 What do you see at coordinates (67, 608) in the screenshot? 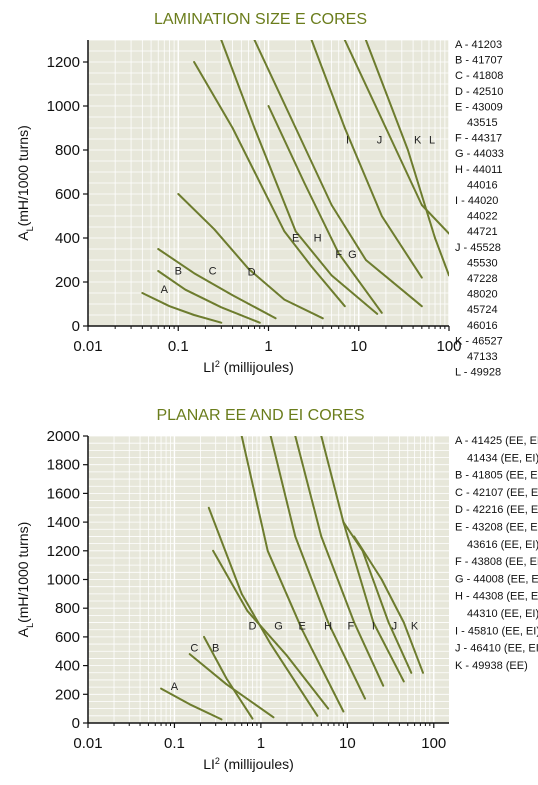
I see `y-tick-label: 800` at bounding box center [67, 608].